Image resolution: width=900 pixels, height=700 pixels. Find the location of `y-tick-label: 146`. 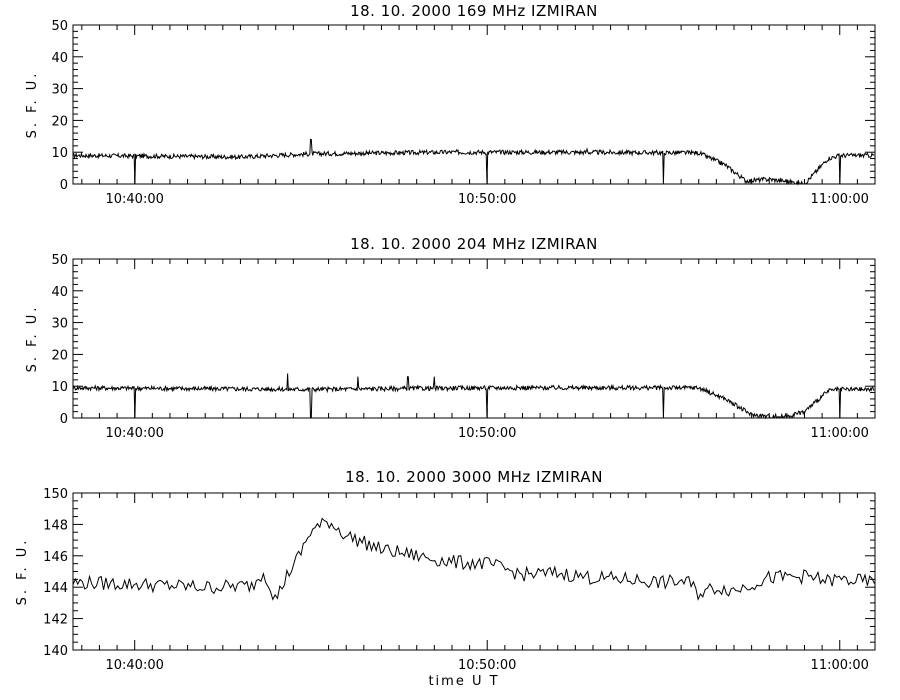

y-tick-label: 146 is located at coordinates (55, 557).